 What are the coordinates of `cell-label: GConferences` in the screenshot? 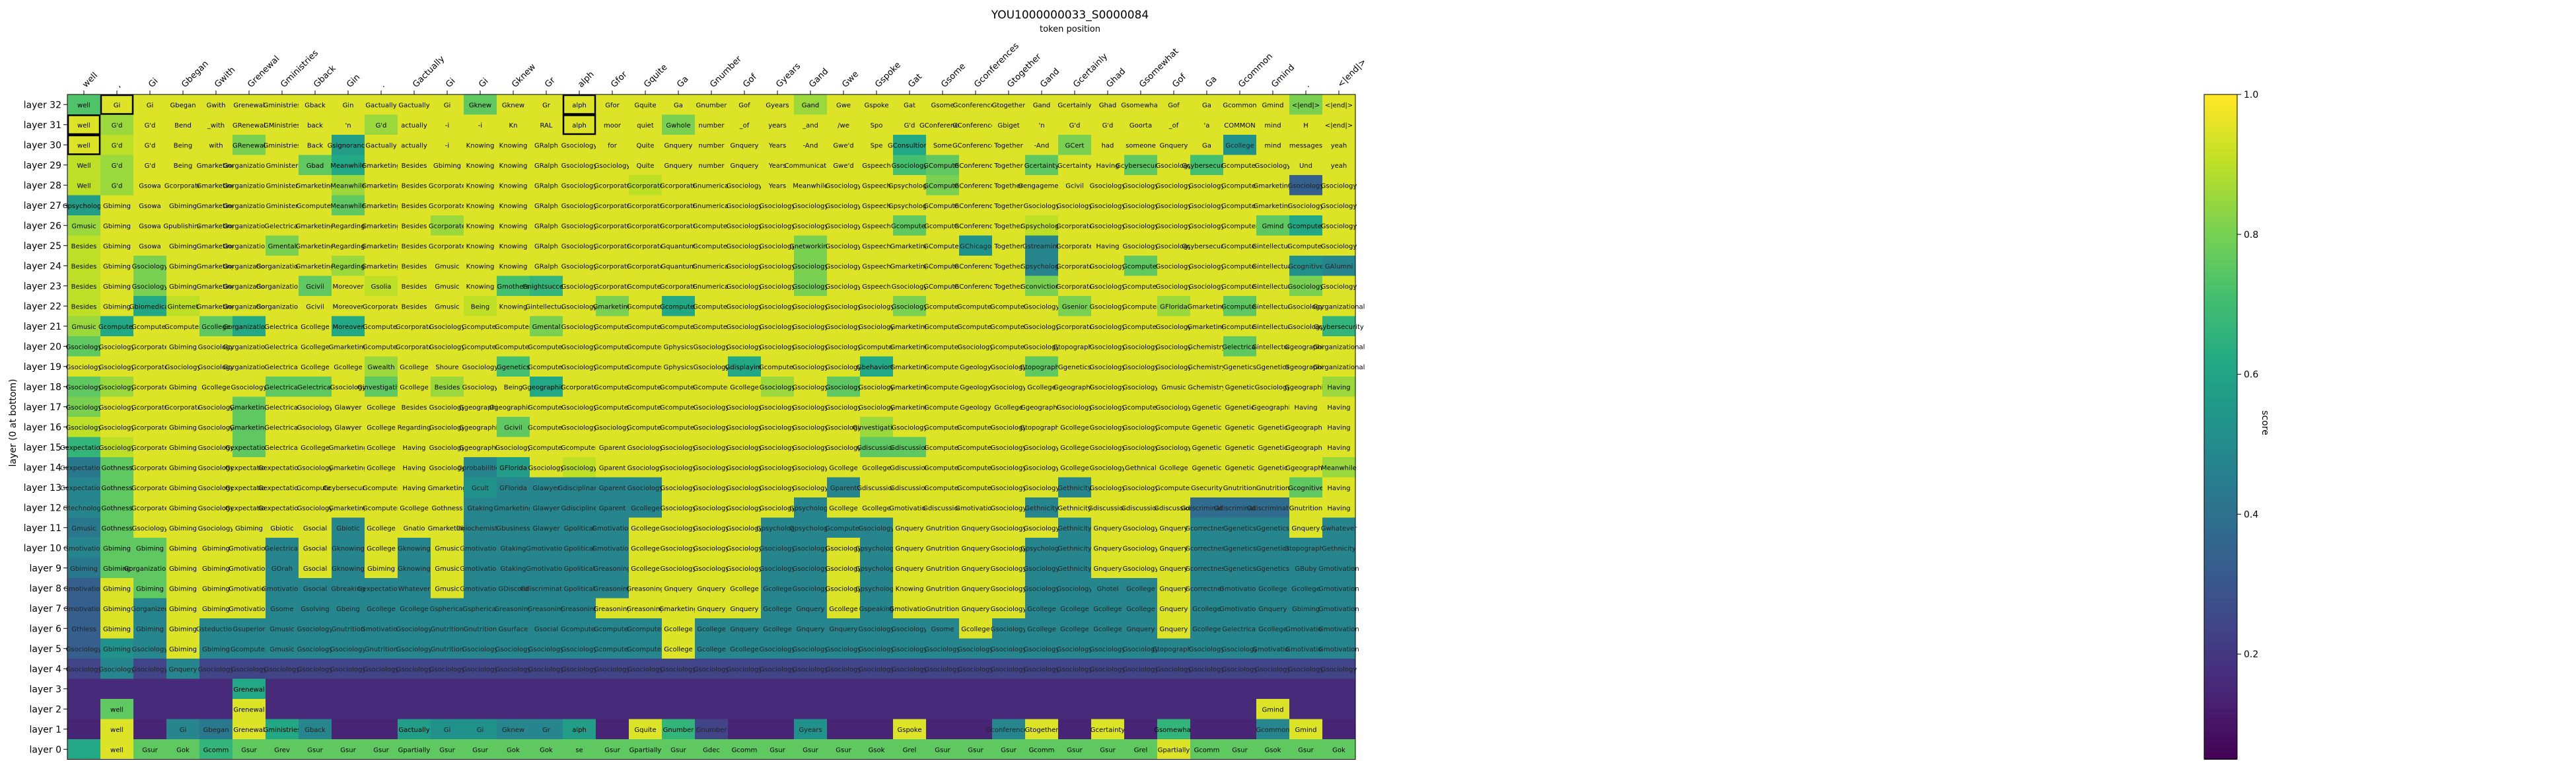 It's located at (976, 145).